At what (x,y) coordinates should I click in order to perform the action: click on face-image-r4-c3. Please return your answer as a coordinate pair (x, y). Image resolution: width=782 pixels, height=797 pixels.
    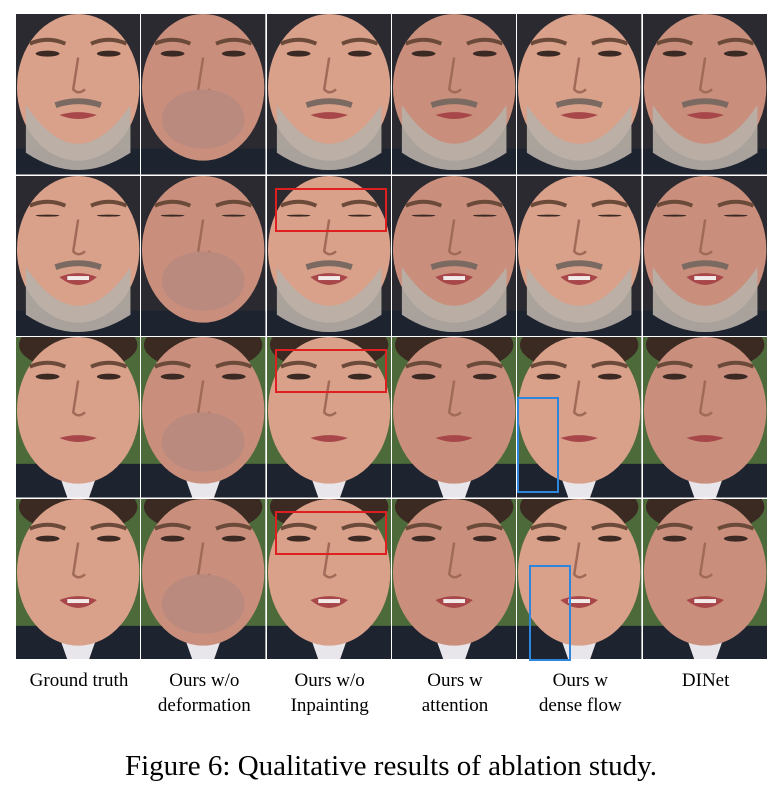
    Looking at the image, I should click on (328, 578).